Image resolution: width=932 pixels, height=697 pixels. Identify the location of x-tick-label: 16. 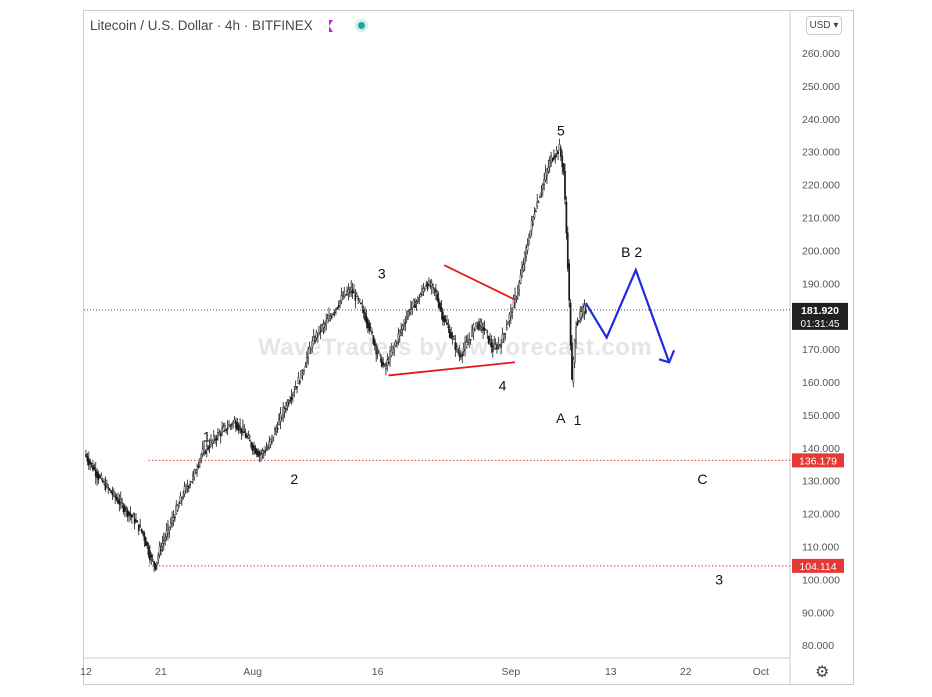
(378, 672).